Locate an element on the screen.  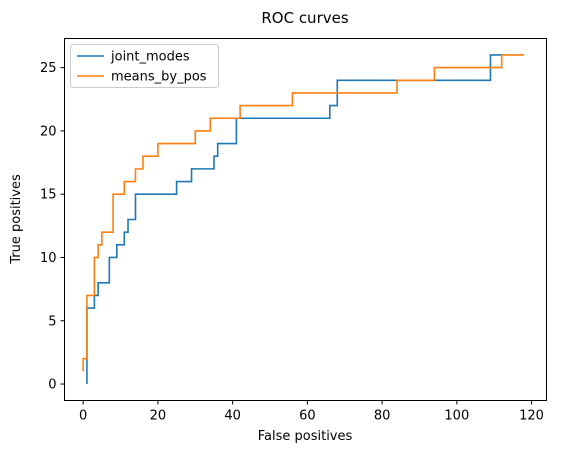
x-tick-label: 100 is located at coordinates (456, 416).